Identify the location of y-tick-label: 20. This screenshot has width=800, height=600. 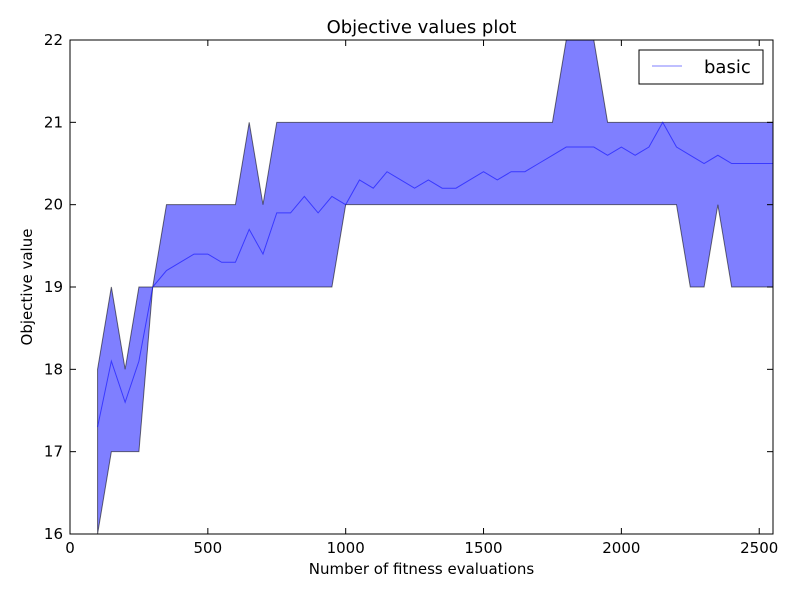
(53, 205).